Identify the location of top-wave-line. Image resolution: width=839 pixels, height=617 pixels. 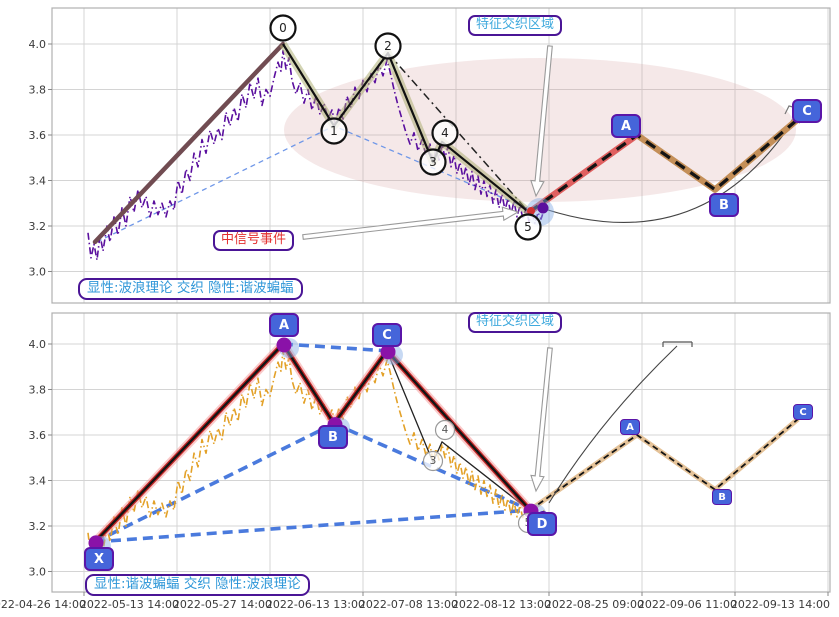
(406, 128).